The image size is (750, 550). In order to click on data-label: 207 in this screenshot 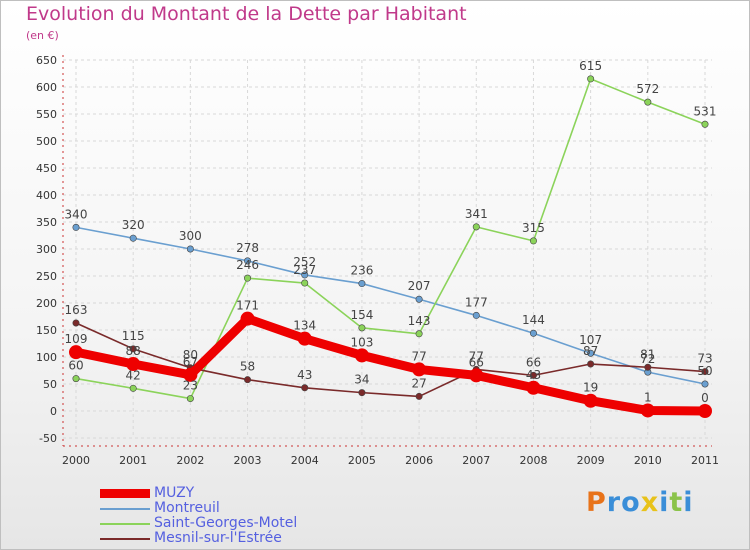, I will do `click(419, 286)`.